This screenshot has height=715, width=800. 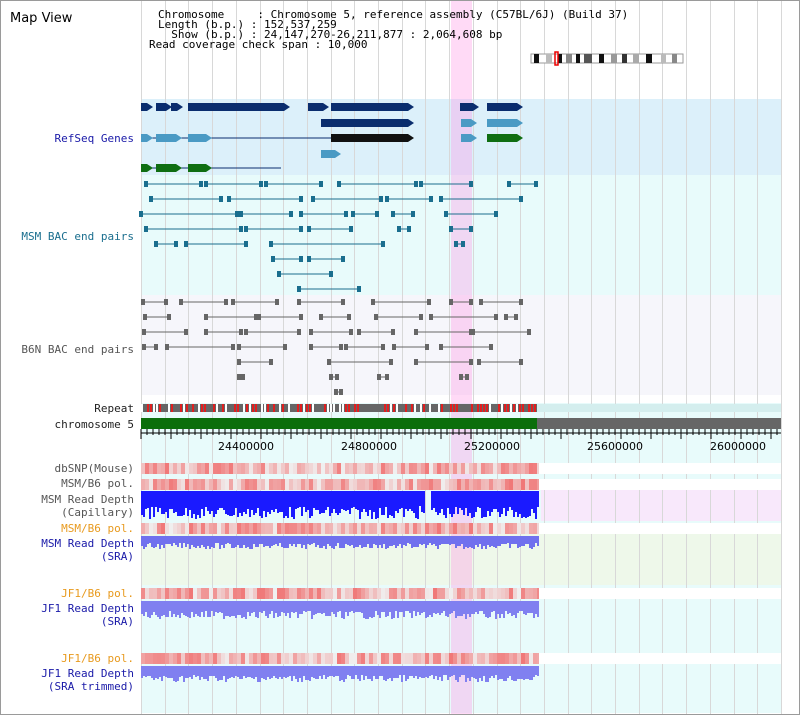 I want to click on b6n-bac-track, so click(x=336, y=347).